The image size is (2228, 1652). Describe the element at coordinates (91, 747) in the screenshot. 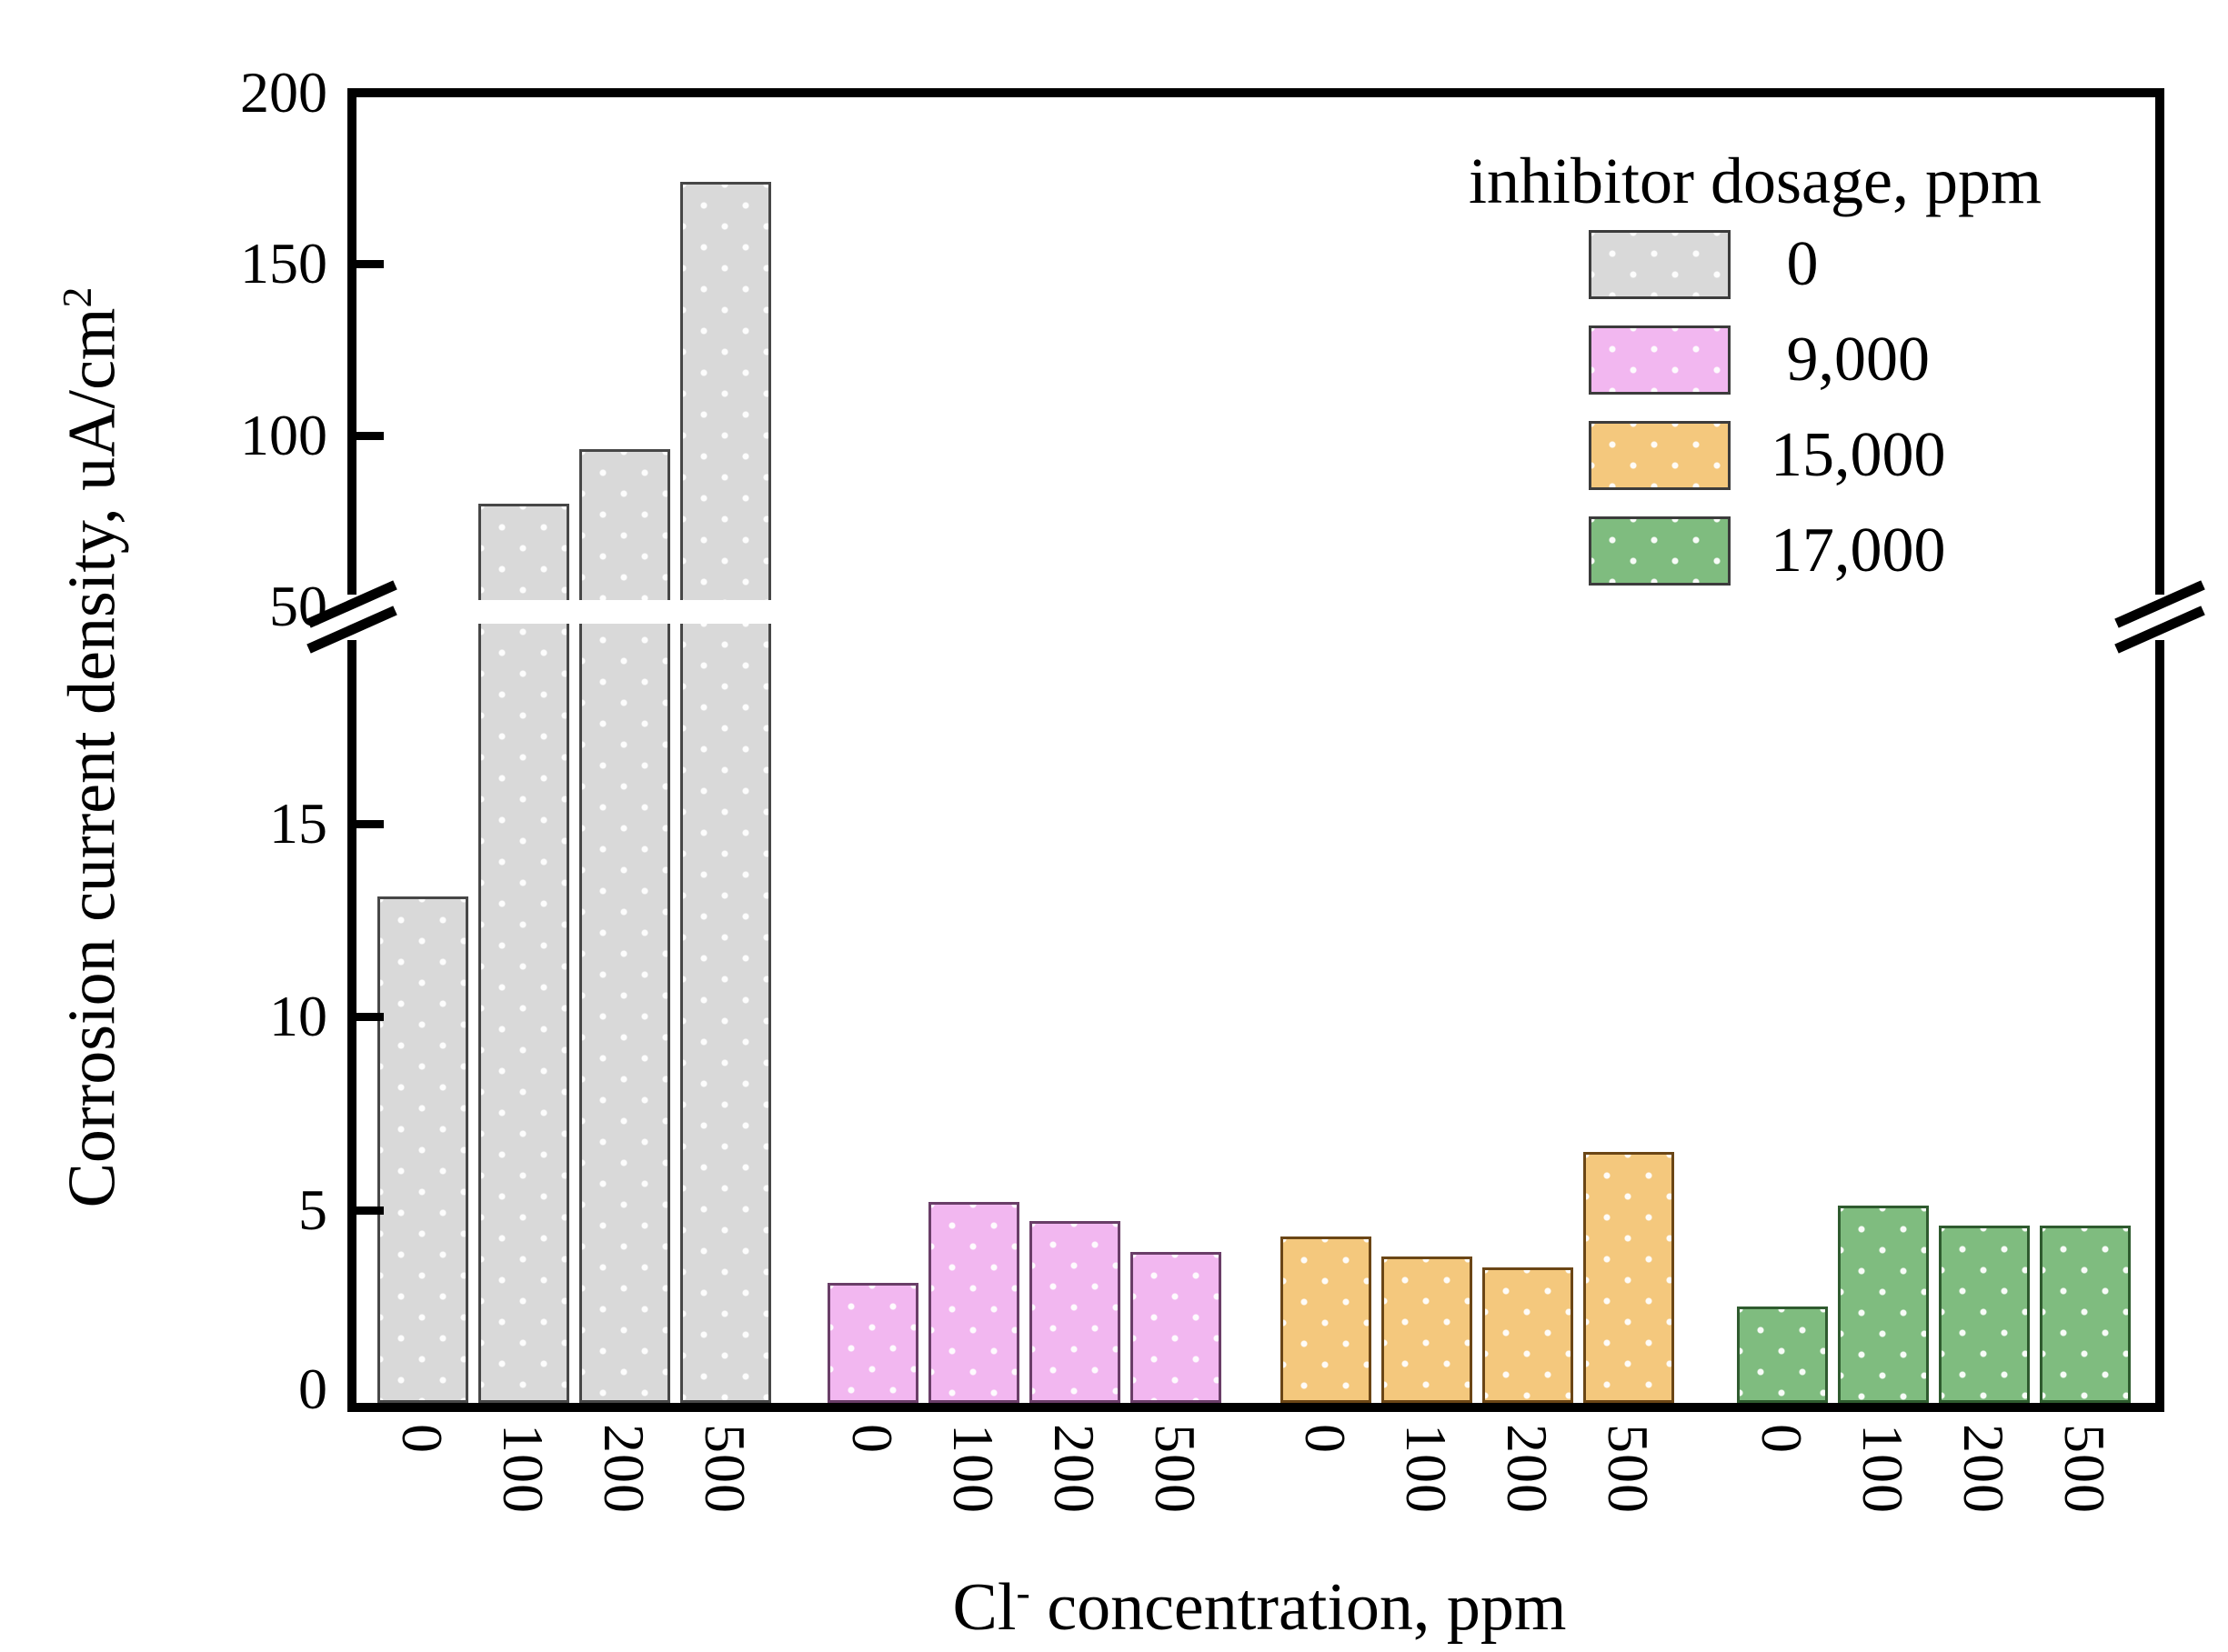

I see `y-axis-title: Corrosion current density, uA/cm2` at that location.